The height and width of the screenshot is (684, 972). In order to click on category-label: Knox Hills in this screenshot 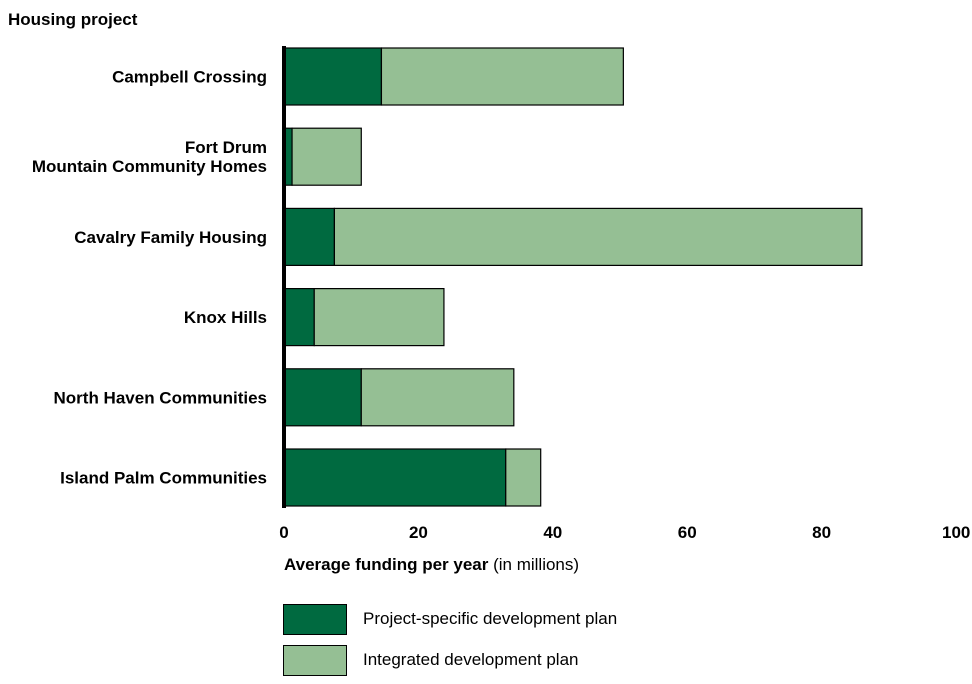, I will do `click(225, 317)`.